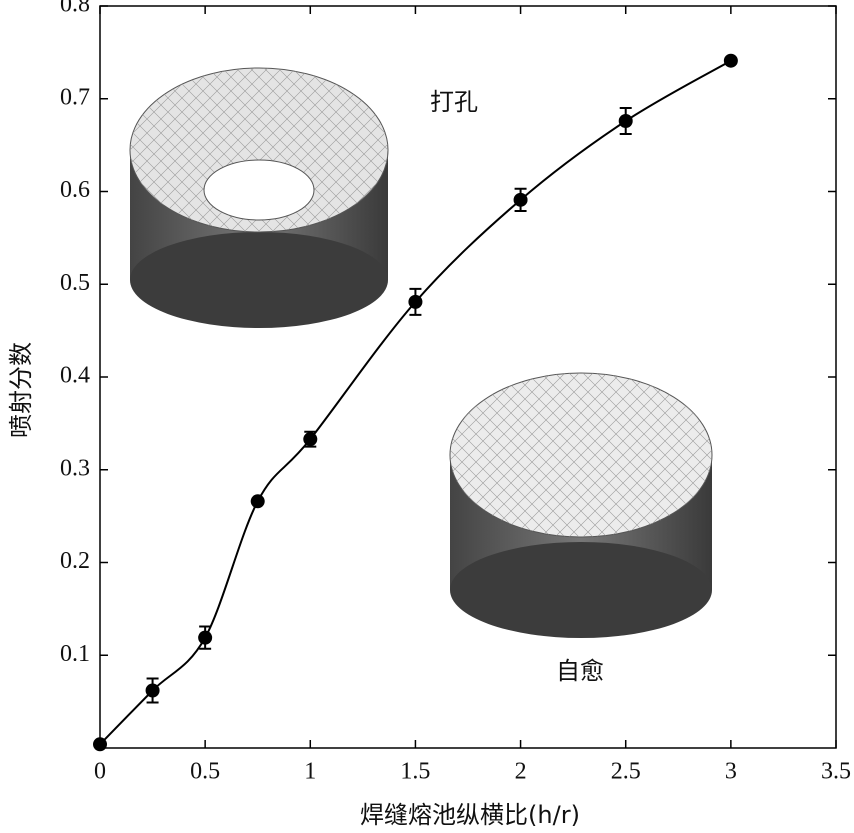 Image resolution: width=854 pixels, height=833 pixels. What do you see at coordinates (75, 9) in the screenshot?
I see `y-tick-label: 0.8` at bounding box center [75, 9].